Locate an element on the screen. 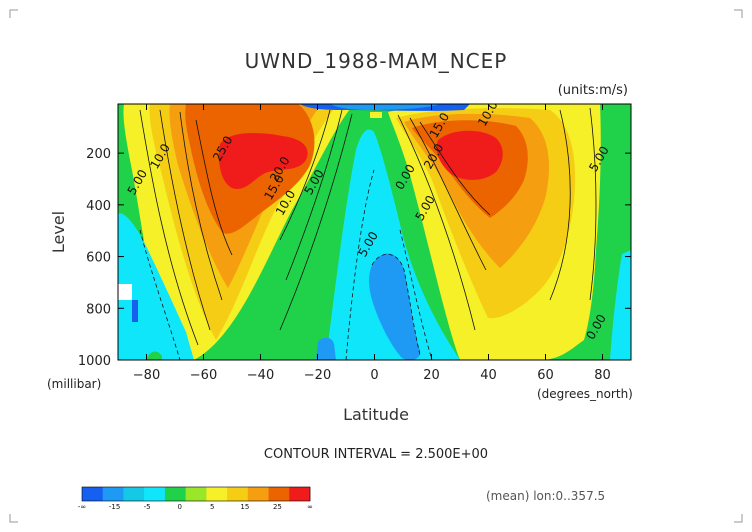  chart-title: UWND_1988-MAM_NCEP is located at coordinates (376, 61).